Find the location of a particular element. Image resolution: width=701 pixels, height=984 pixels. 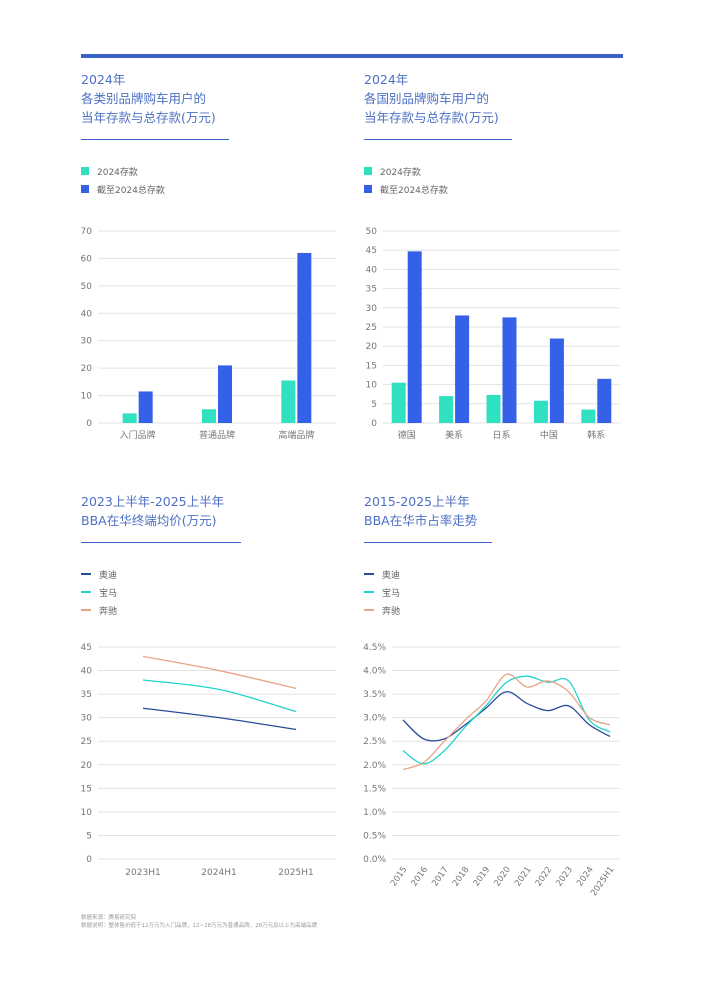

y-tick-label: 25 is located at coordinates (371, 328).